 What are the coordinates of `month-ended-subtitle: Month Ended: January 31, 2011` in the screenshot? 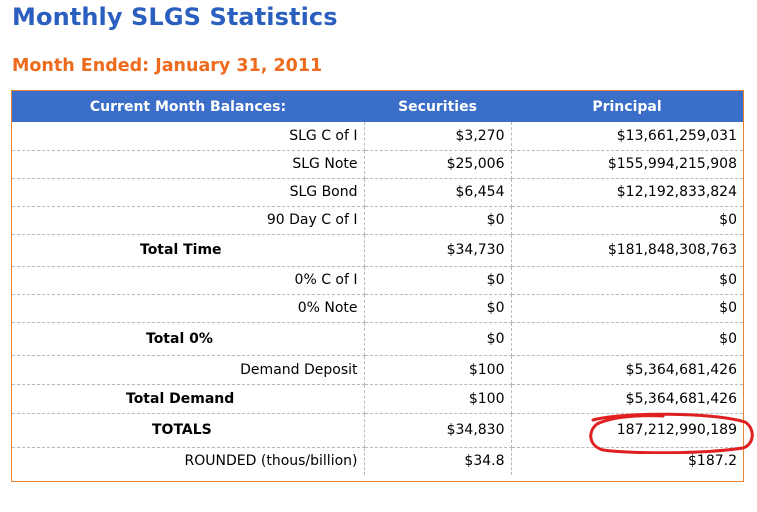 It's located at (167, 66).